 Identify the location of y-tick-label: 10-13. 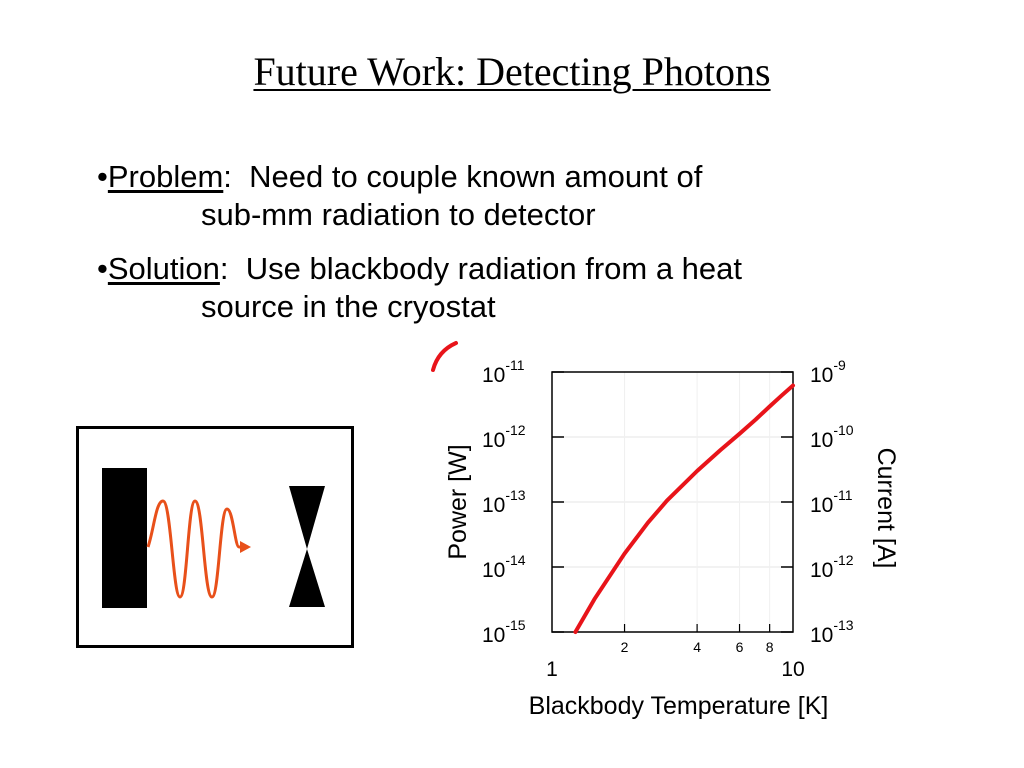
(504, 502).